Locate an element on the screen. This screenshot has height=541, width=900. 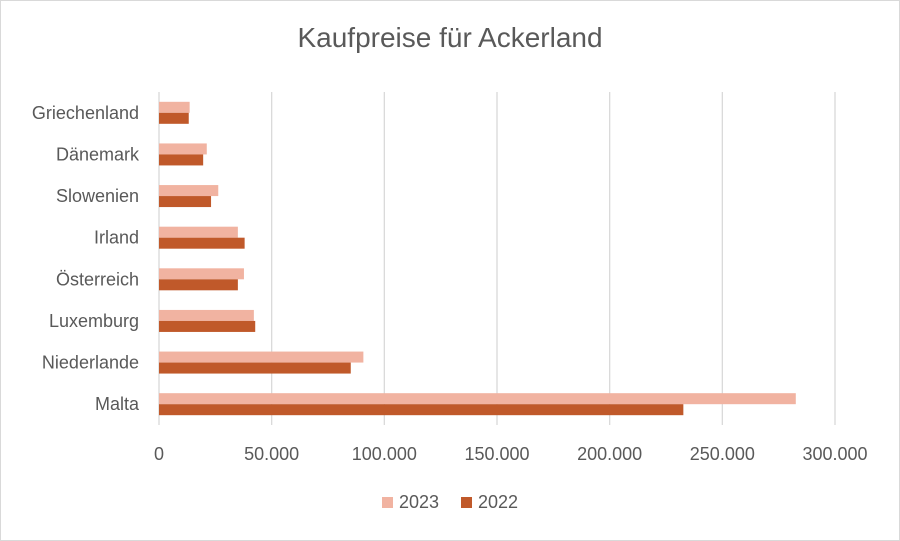
legend-item-2023: 2023 is located at coordinates (410, 502).